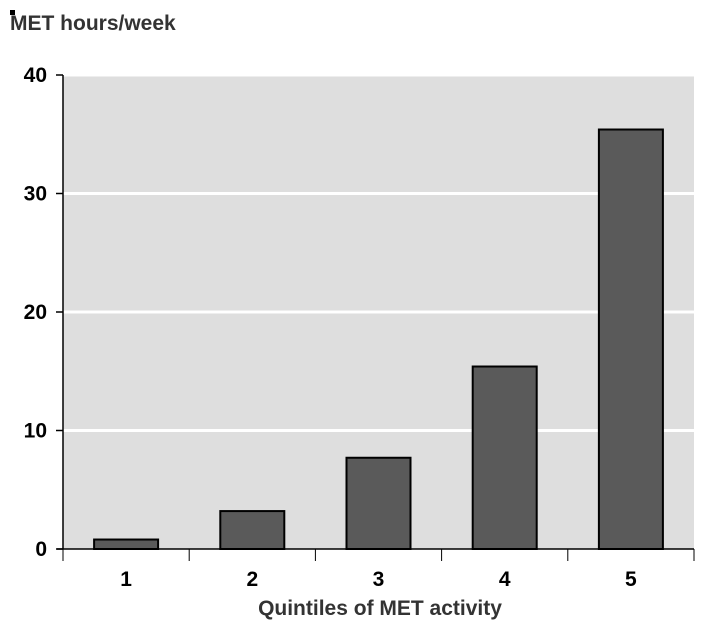 This screenshot has width=701, height=625. Describe the element at coordinates (35, 312) in the screenshot. I see `y-tick-label-20: 20` at that location.